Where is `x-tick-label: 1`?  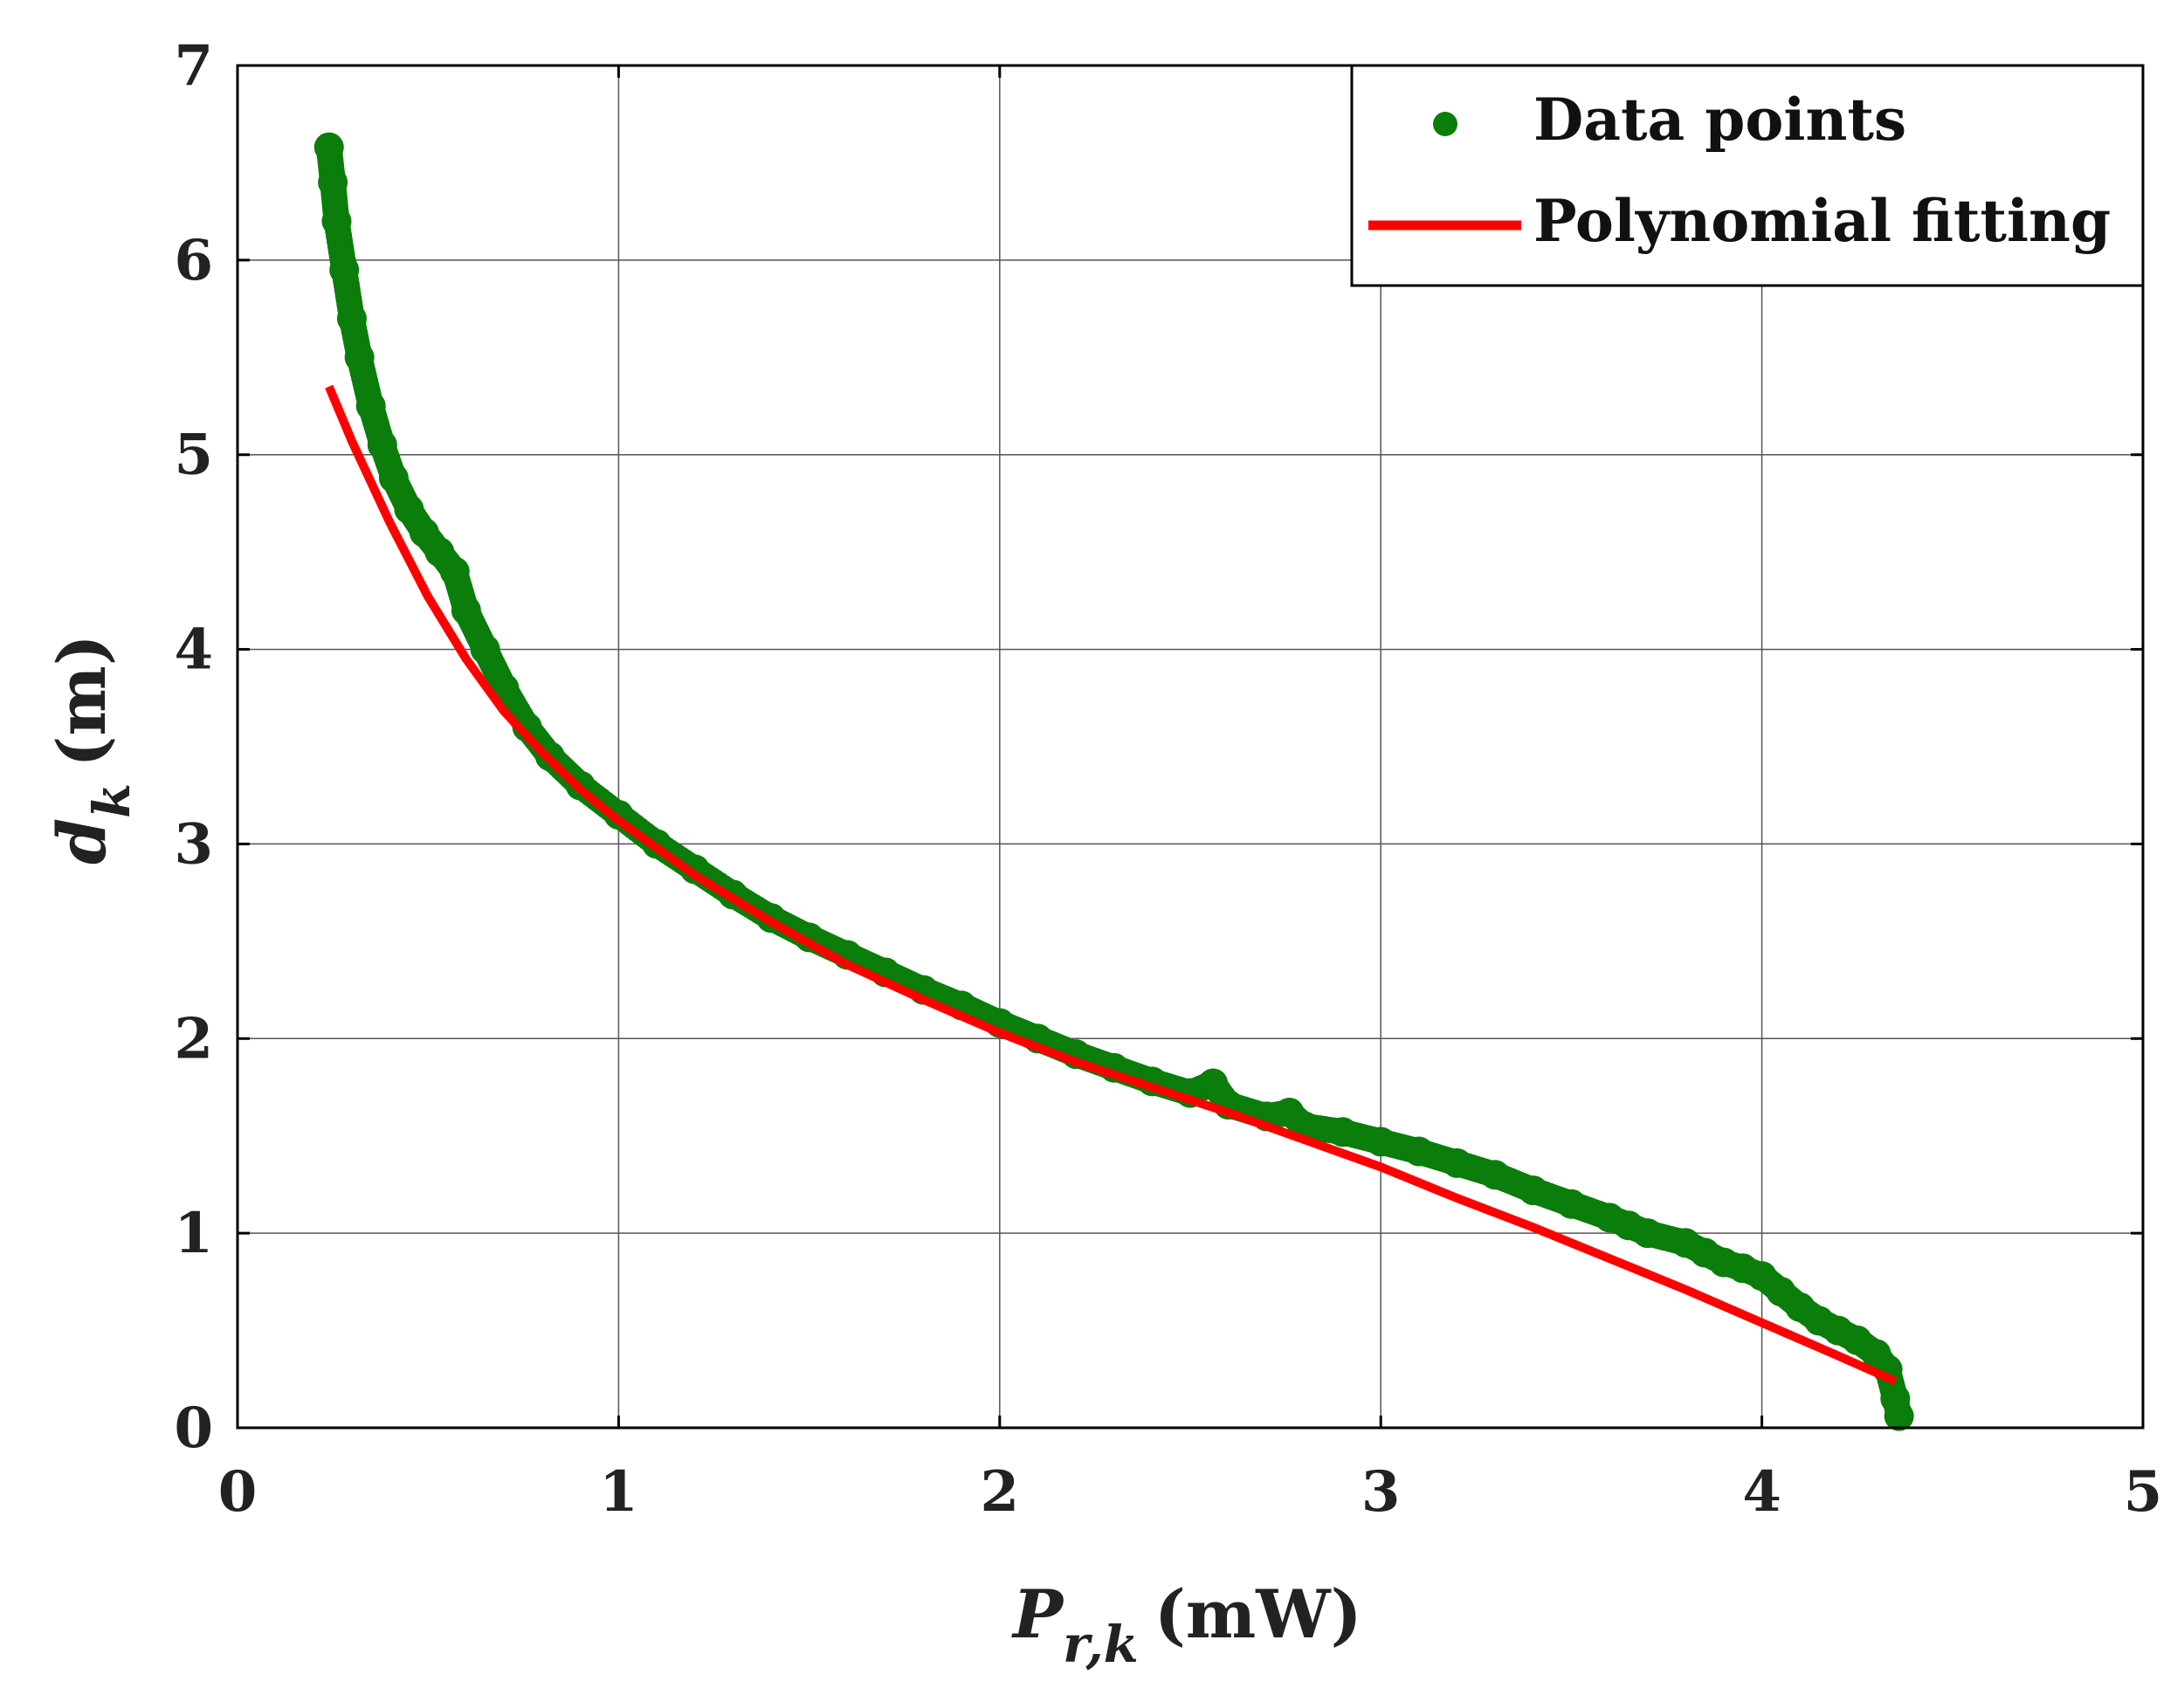 x-tick-label: 1 is located at coordinates (618, 1492).